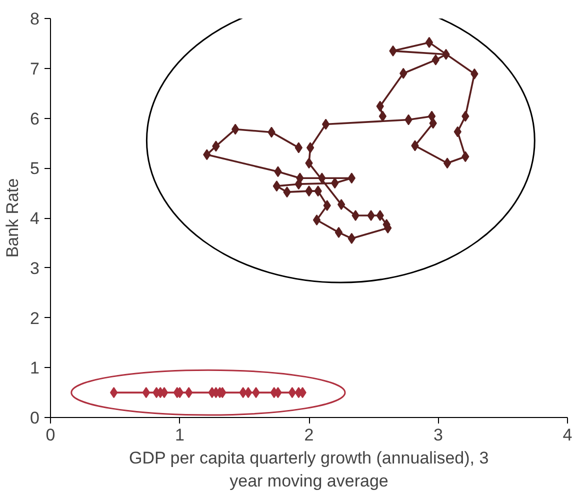 The height and width of the screenshot is (493, 577). What do you see at coordinates (35, 68) in the screenshot?
I see `y-tick-label: 7` at bounding box center [35, 68].